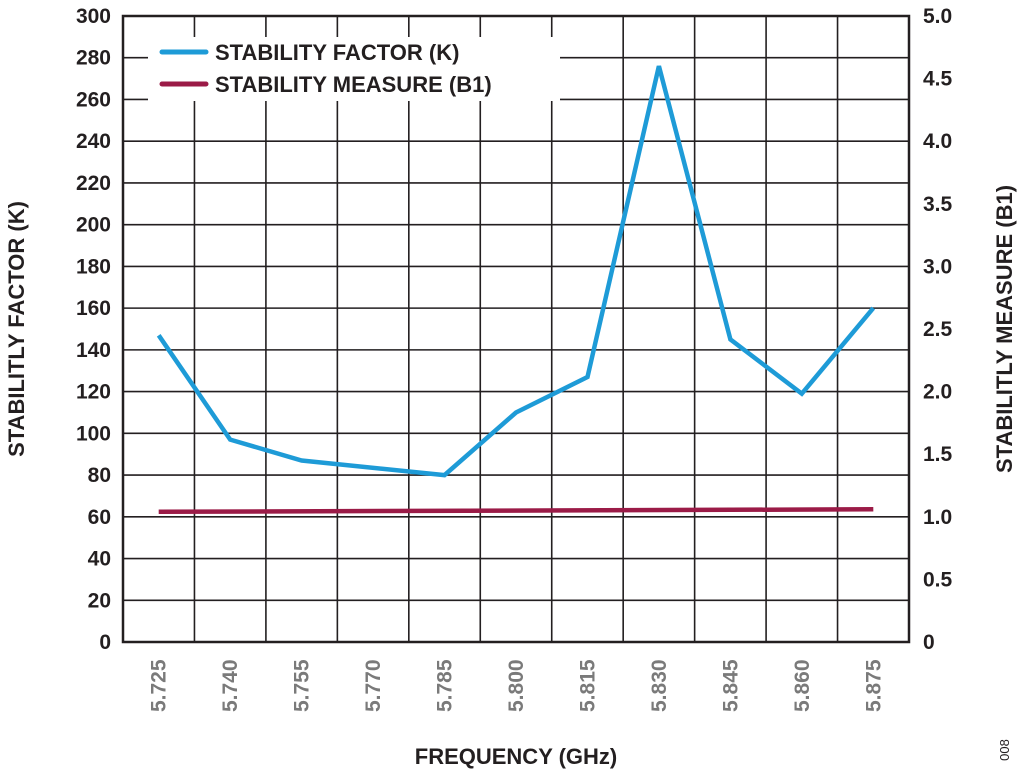 The image size is (1024, 775). Describe the element at coordinates (802, 685) in the screenshot. I see `x-tick-label: 5.860` at that location.